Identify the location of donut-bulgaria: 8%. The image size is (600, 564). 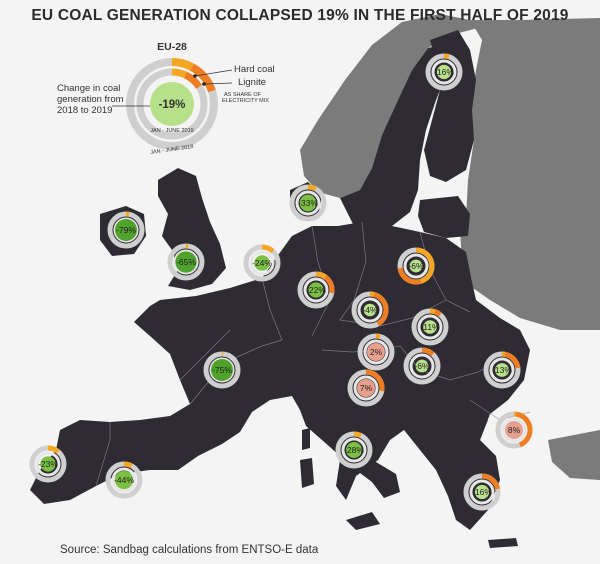
(514, 430).